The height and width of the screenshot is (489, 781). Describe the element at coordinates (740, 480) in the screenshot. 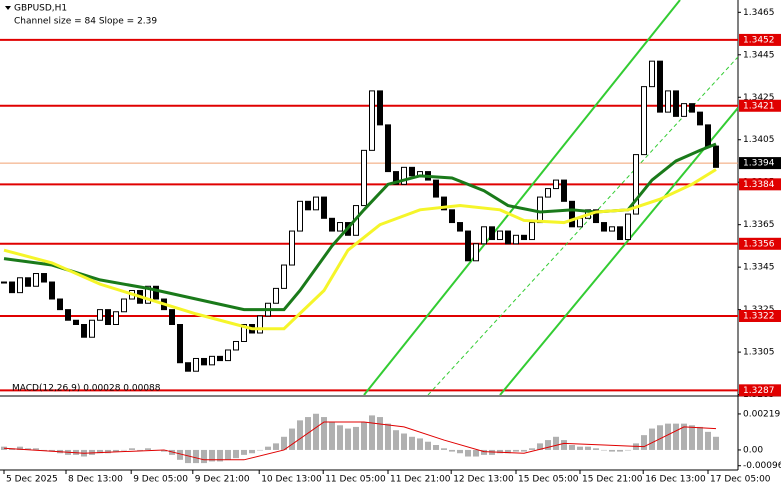

I see `x-tick-label: 17 Dec 05:00` at that location.